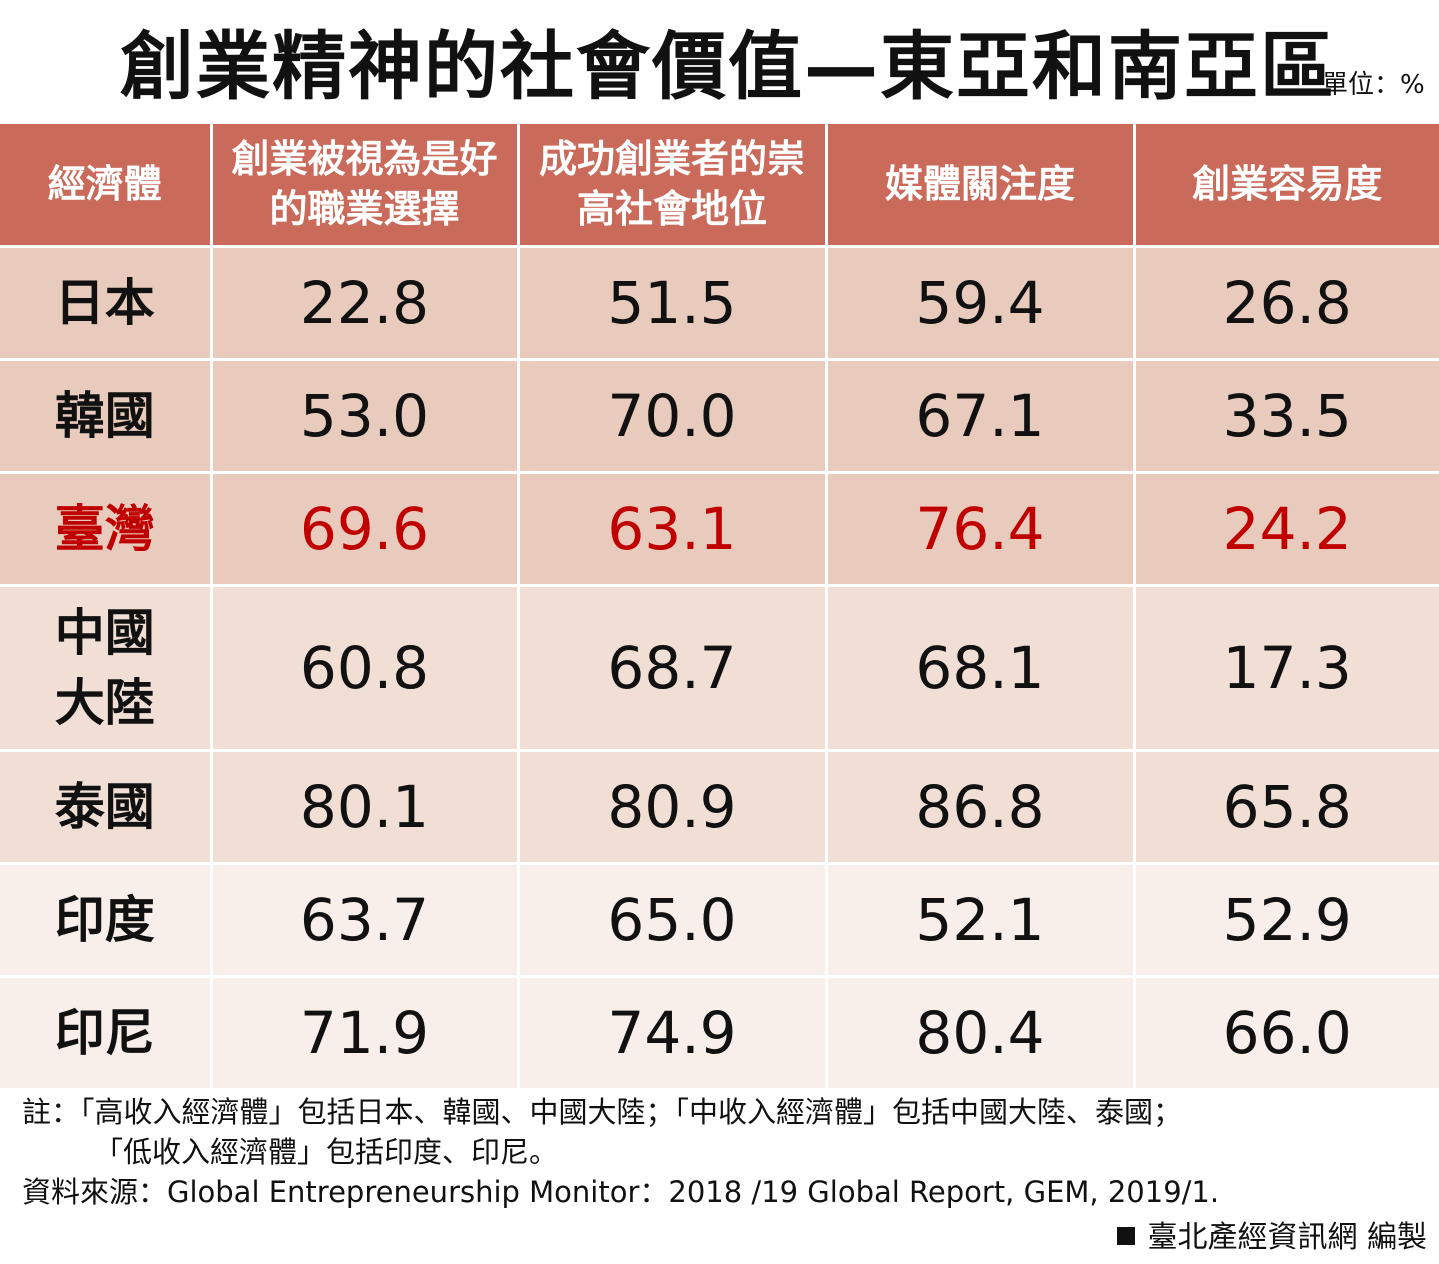 The height and width of the screenshot is (1264, 1439). Describe the element at coordinates (981, 186) in the screenshot. I see `col-header-media-attention: 媒體關注度` at that location.